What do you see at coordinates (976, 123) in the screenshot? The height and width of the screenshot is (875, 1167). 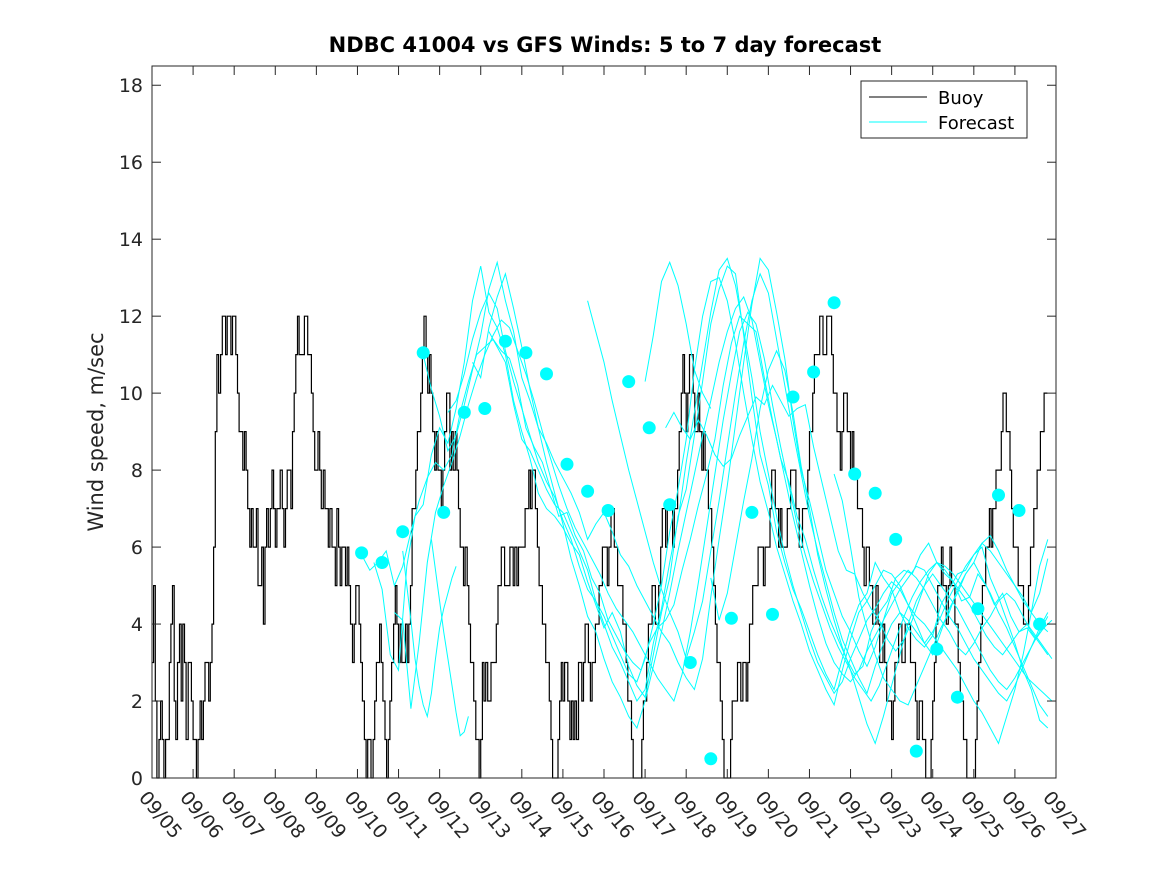 I see `legend-forecast-label: Forecast` at bounding box center [976, 123].